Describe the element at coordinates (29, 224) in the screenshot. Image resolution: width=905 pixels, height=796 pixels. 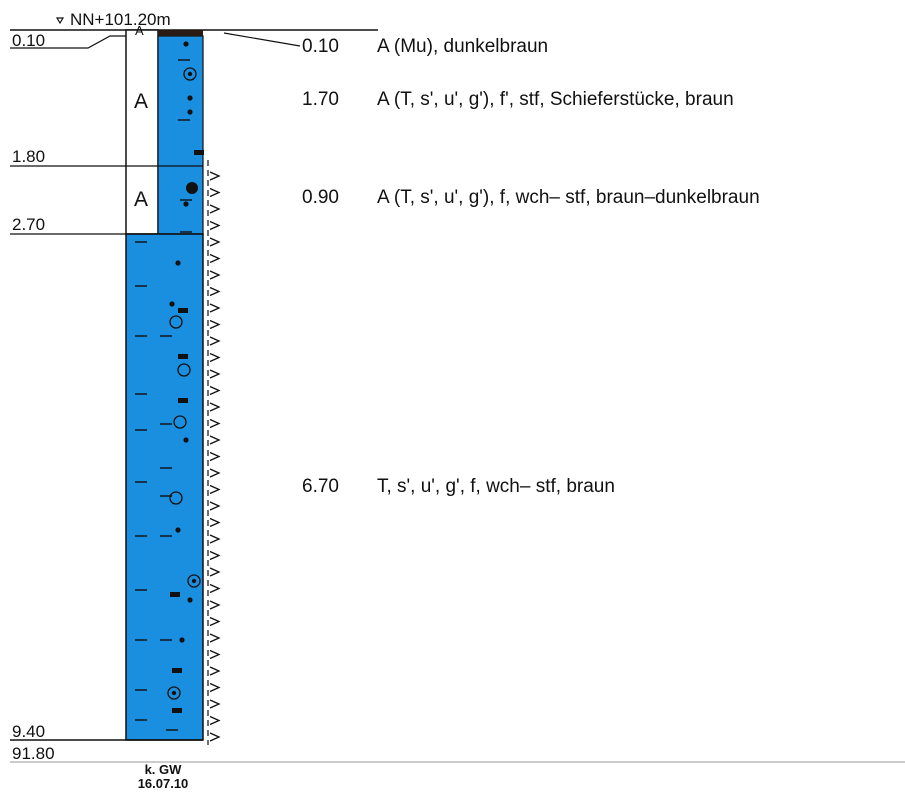
I see `depth-label-3: 2.70` at that location.